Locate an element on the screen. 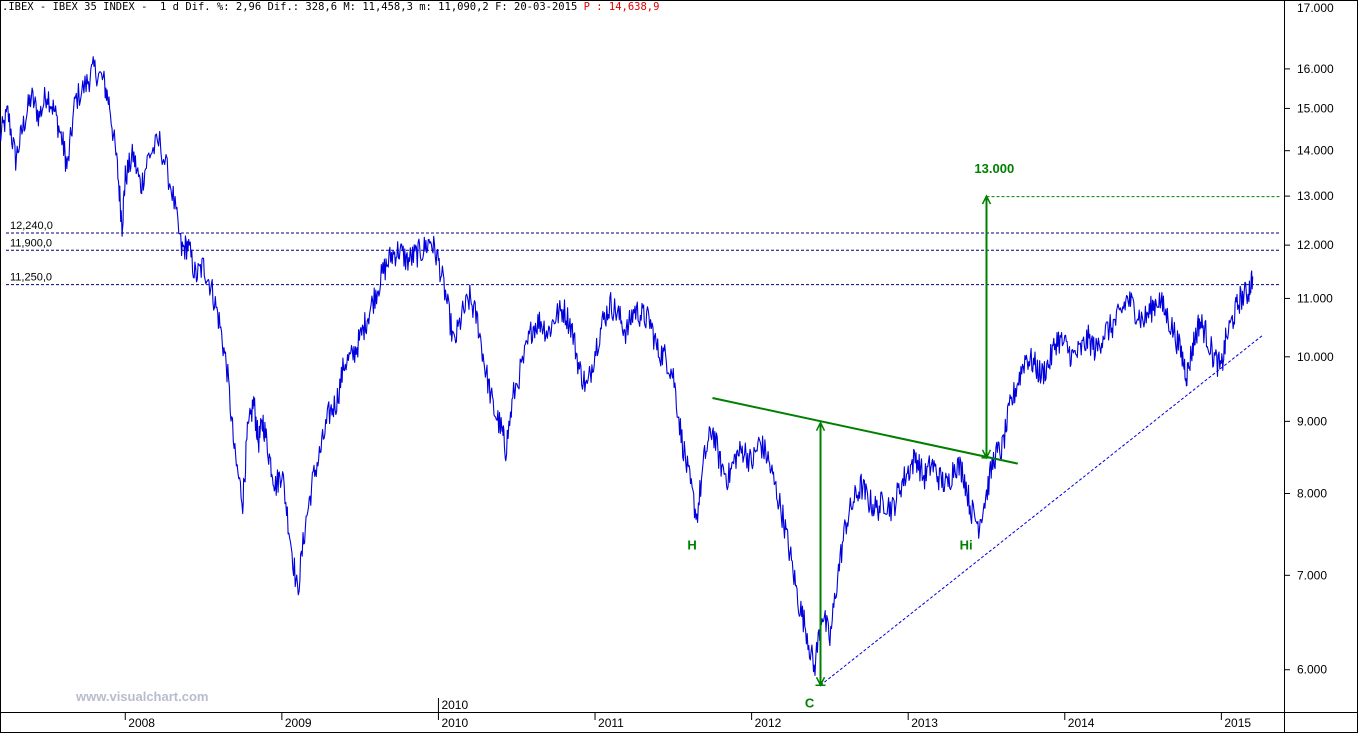 The image size is (1358, 737). x-extra-label: 2010 is located at coordinates (454, 705).